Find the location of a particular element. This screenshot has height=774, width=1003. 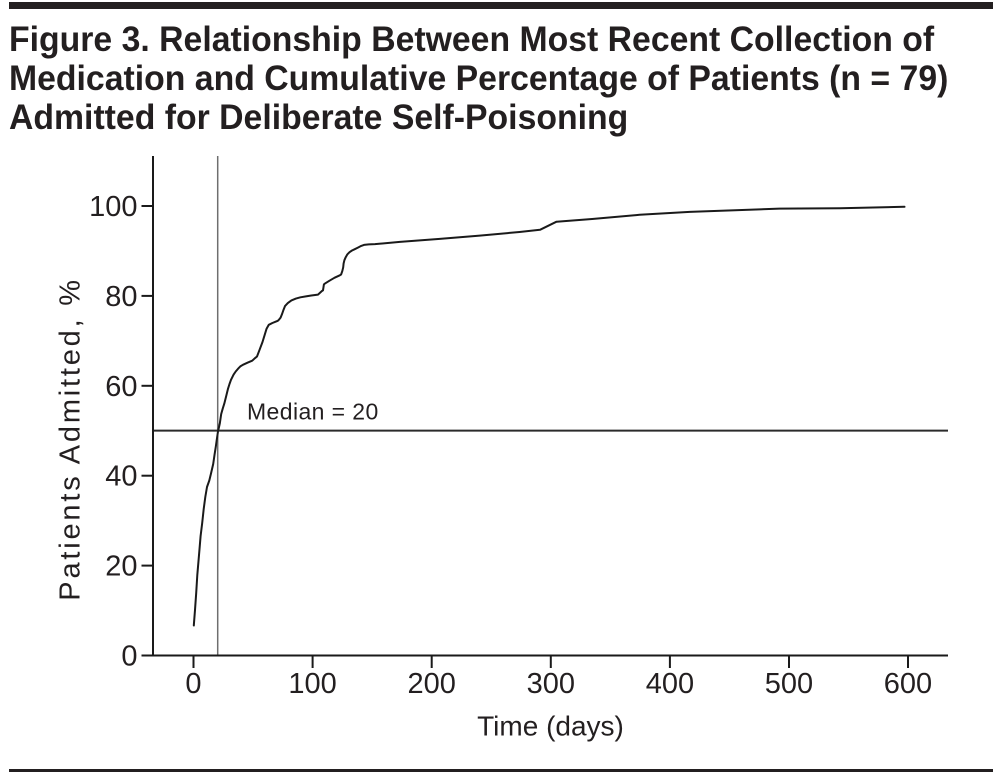

svg-text: 20 is located at coordinates (121, 567).